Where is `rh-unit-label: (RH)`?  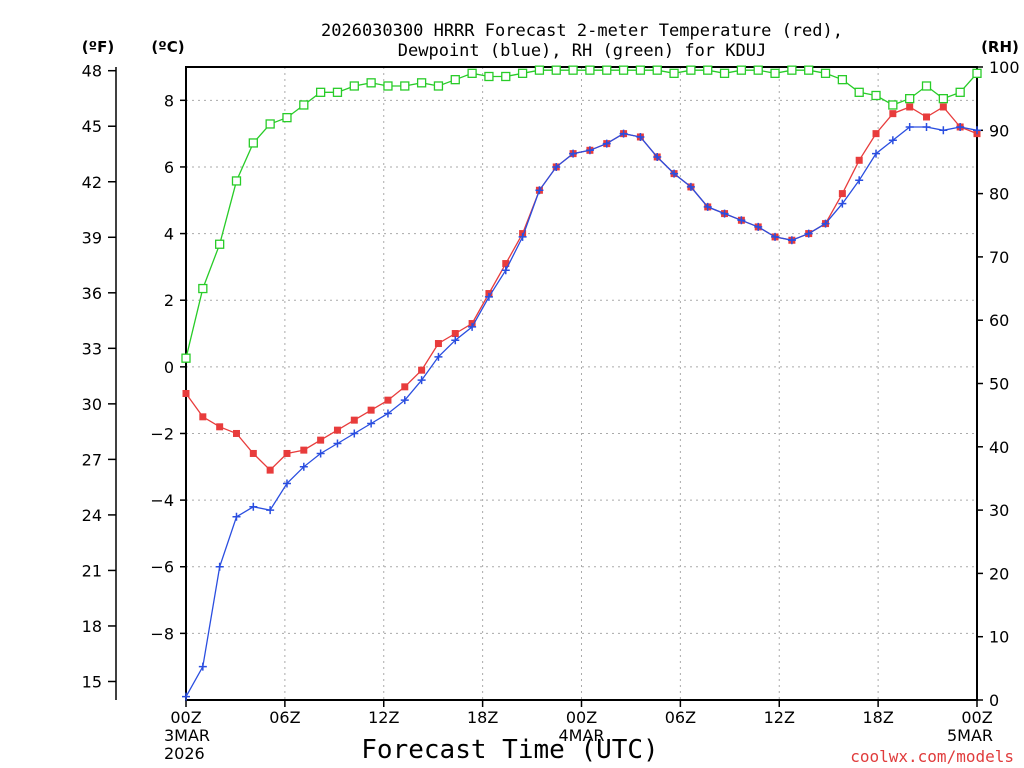
rh-unit-label: (RH) is located at coordinates (1000, 47).